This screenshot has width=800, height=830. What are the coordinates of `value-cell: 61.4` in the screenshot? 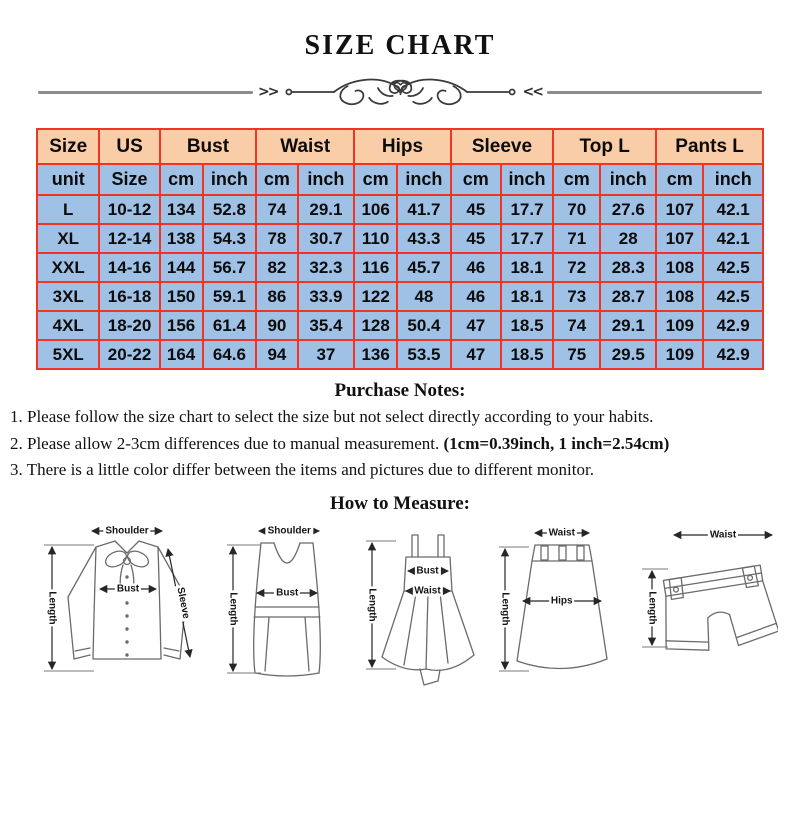 It's located at (229, 325).